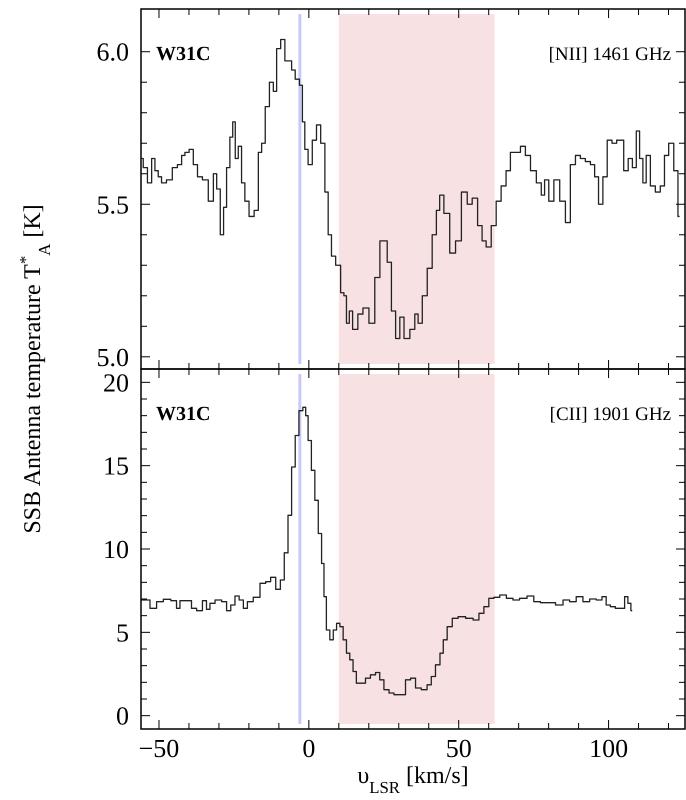 The width and height of the screenshot is (686, 800). Describe the element at coordinates (112, 52) in the screenshot. I see `y-tick-label: 6.0` at that location.